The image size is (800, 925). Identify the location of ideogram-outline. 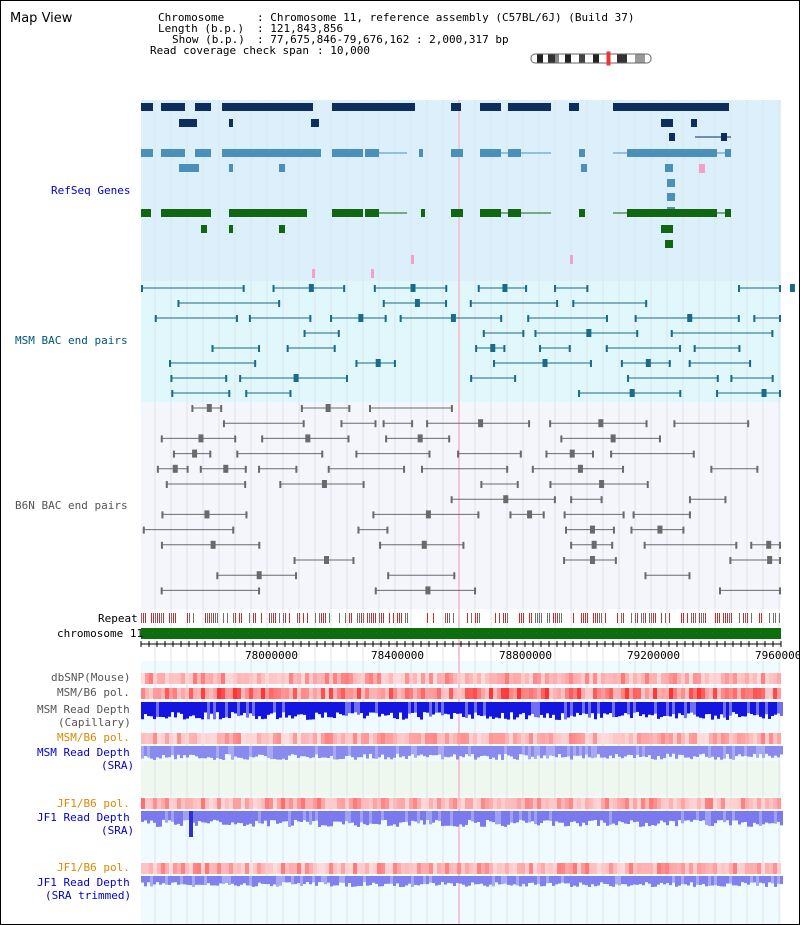
(591, 58).